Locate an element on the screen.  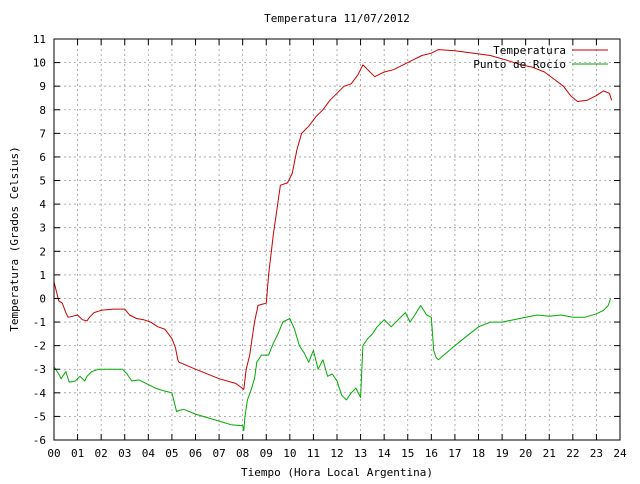
y-tick-label: -4 is located at coordinates (40, 393).